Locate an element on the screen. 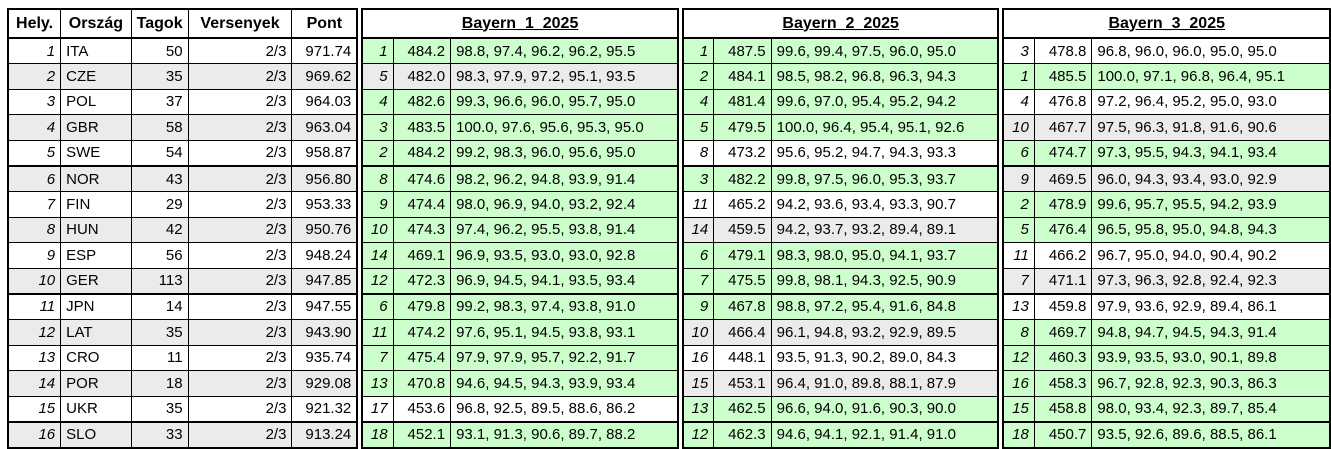 This screenshot has height=449, width=1331. cell-points: 947.85 is located at coordinates (324, 281).